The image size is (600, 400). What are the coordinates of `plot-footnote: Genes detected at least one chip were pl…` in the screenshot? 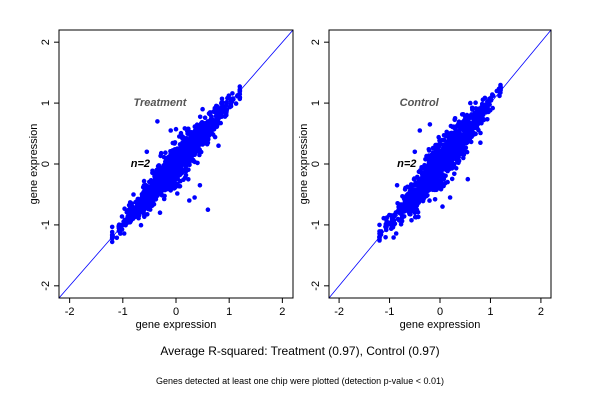 It's located at (300, 381).